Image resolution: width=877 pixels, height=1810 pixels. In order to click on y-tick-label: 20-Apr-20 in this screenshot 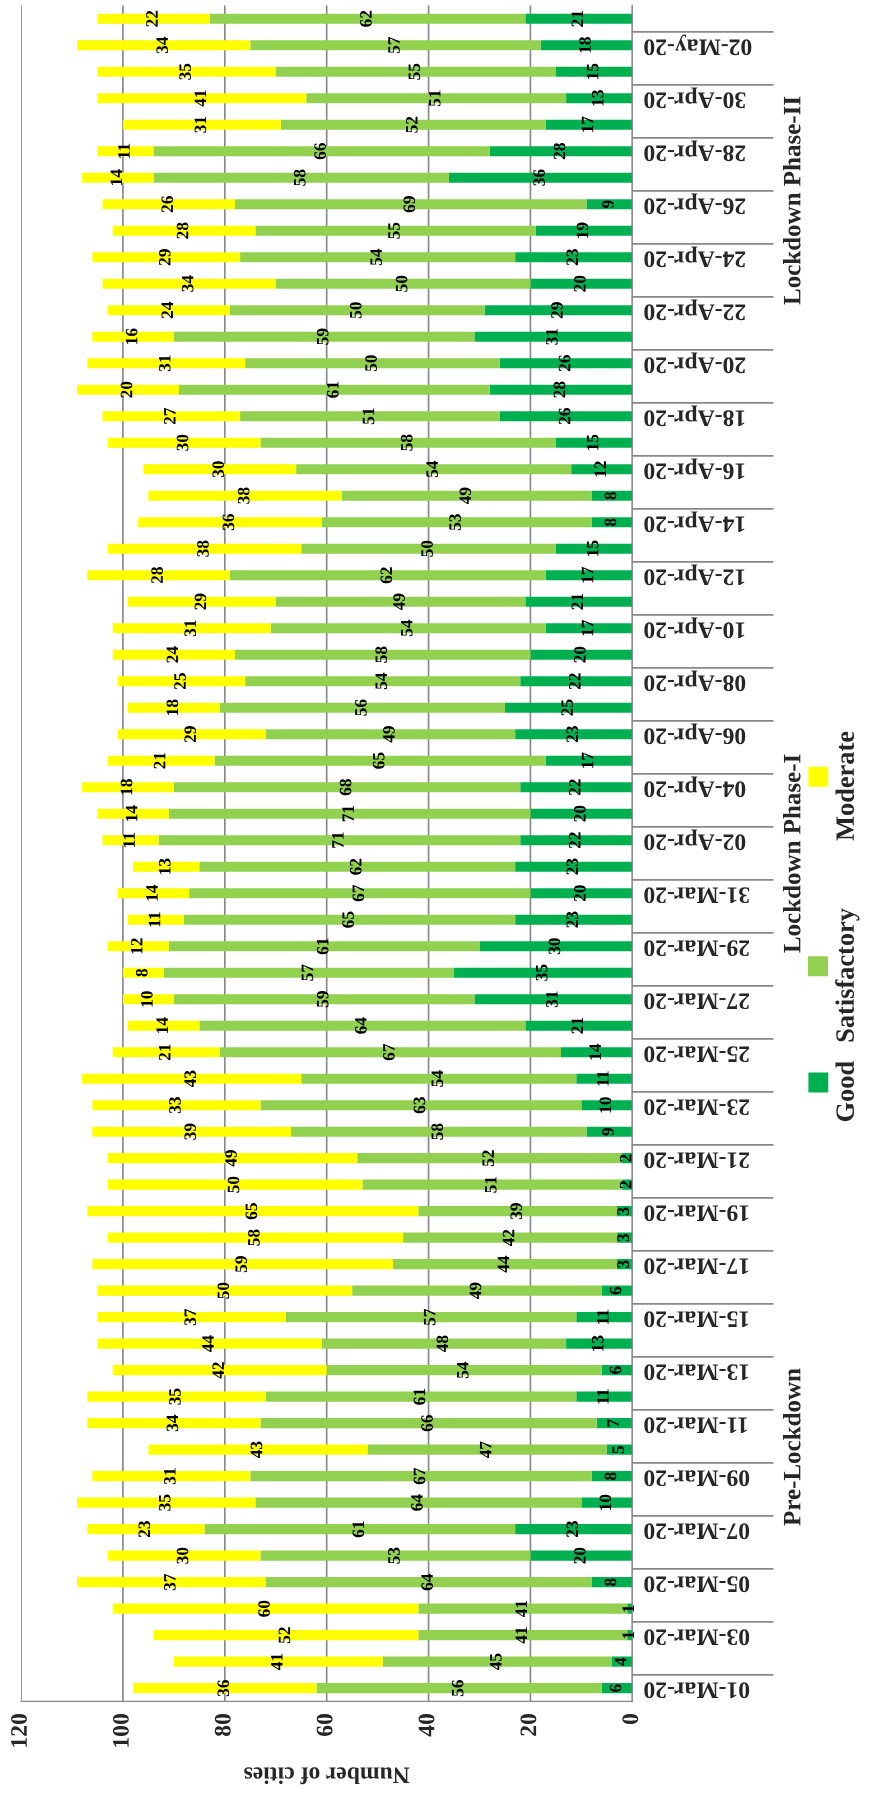, I will do `click(695, 363)`.